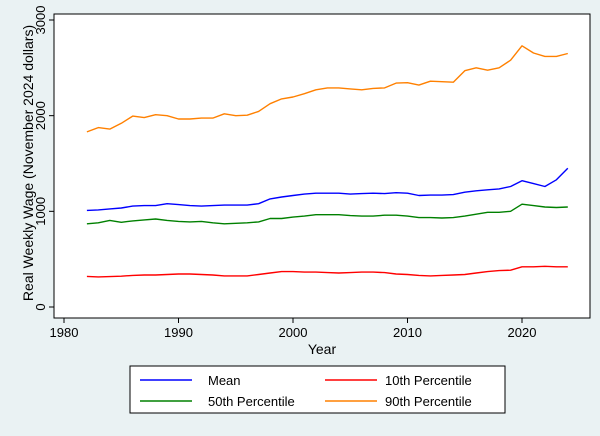 The image size is (600, 436). I want to click on x-tick-label: 2010, so click(407, 332).